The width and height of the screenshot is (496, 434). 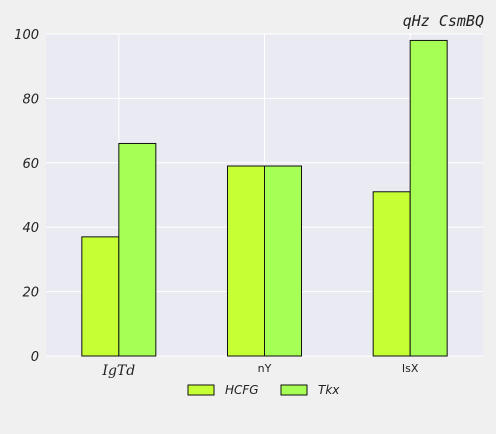 What do you see at coordinates (30, 228) in the screenshot?
I see `y-tick-label: 40` at bounding box center [30, 228].